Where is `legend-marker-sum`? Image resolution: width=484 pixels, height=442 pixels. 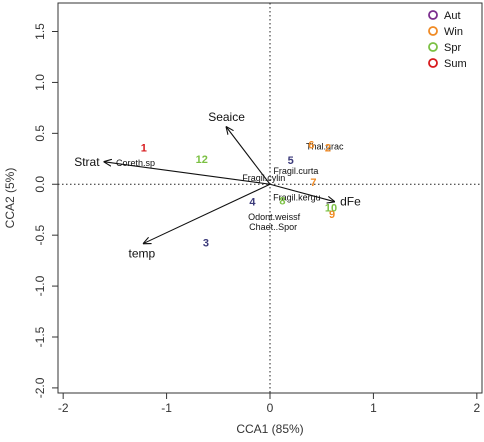
legend-marker-sum is located at coordinates (433, 63).